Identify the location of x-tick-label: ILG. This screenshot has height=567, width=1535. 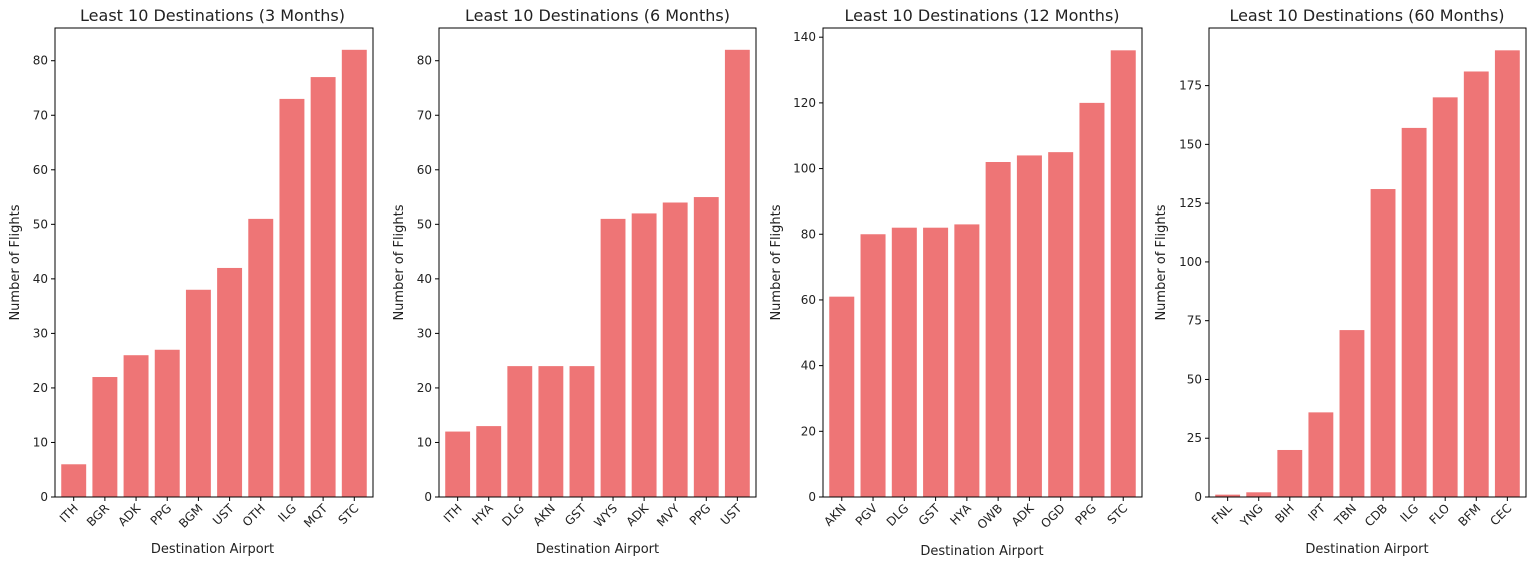
(287, 513).